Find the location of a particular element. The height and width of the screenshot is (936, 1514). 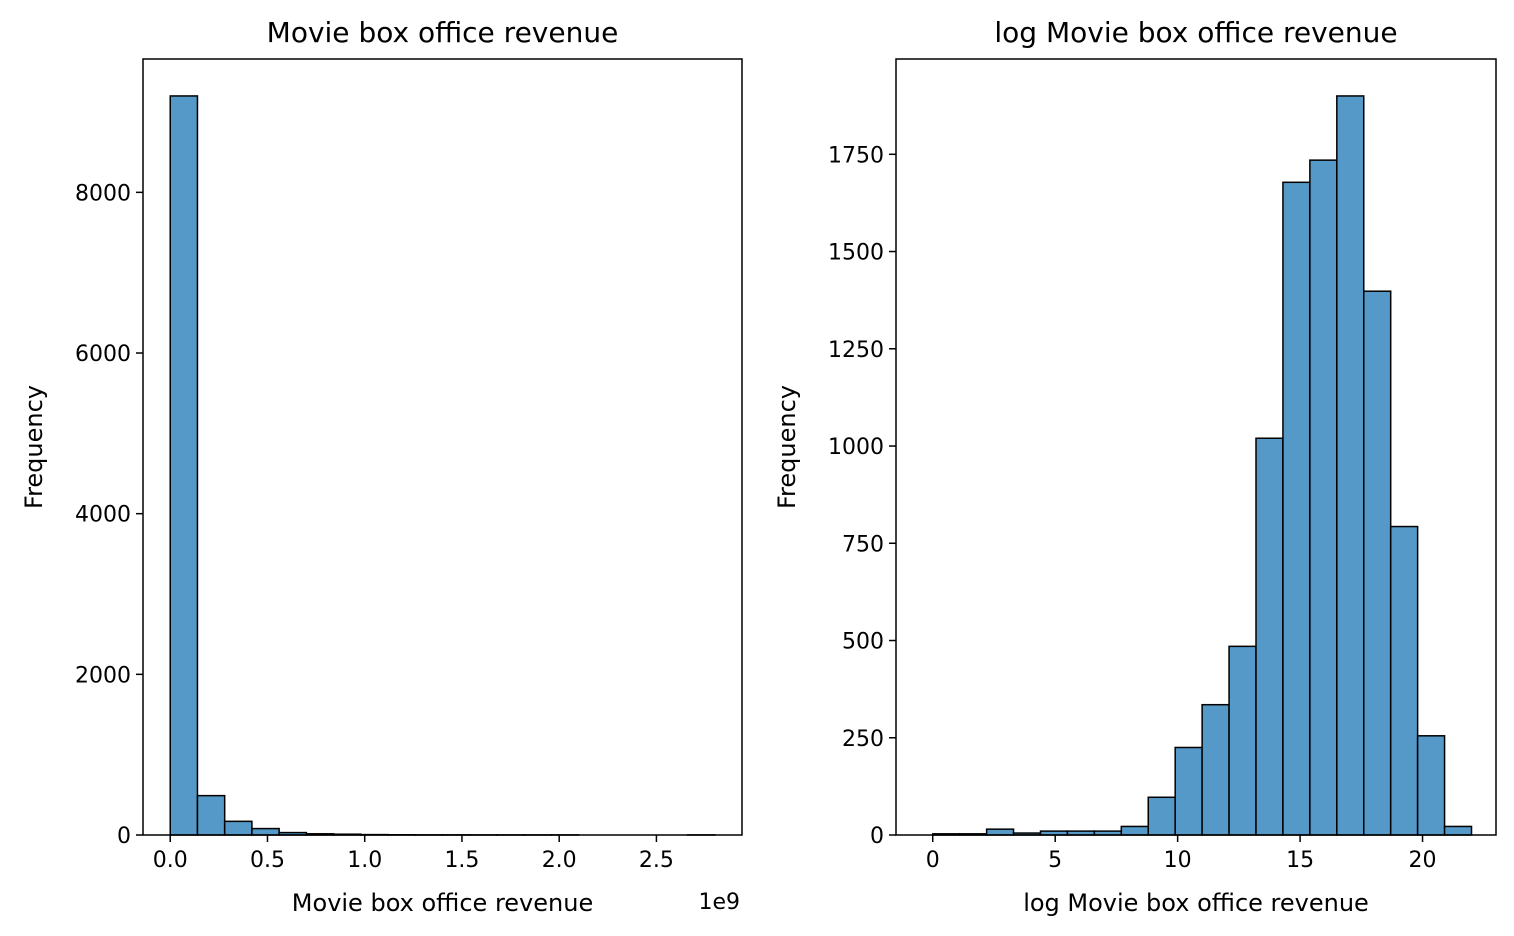

x-tick-label: 20 is located at coordinates (1423, 860).